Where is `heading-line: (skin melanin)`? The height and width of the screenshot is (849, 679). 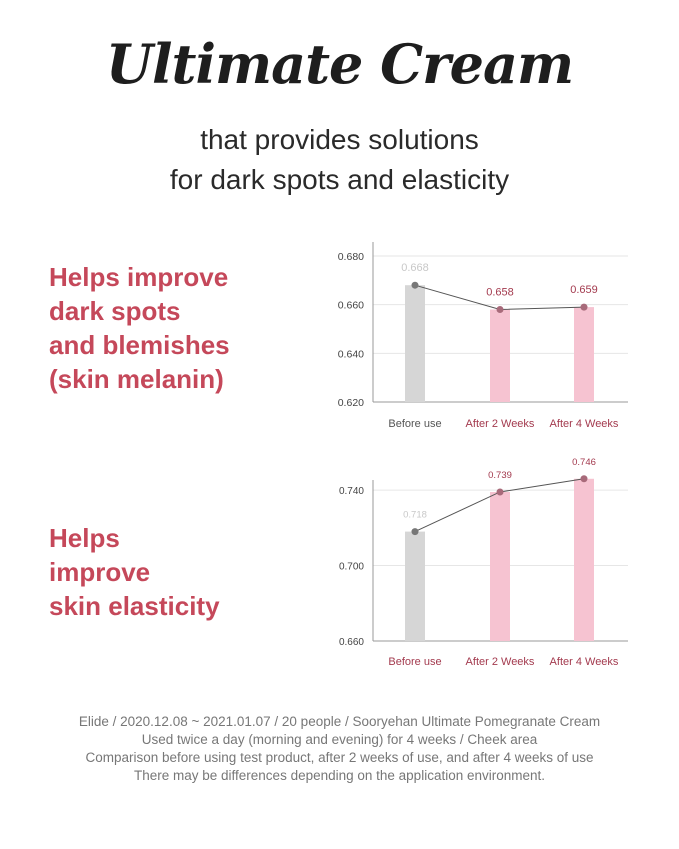
heading-line: (skin melanin) is located at coordinates (136, 379).